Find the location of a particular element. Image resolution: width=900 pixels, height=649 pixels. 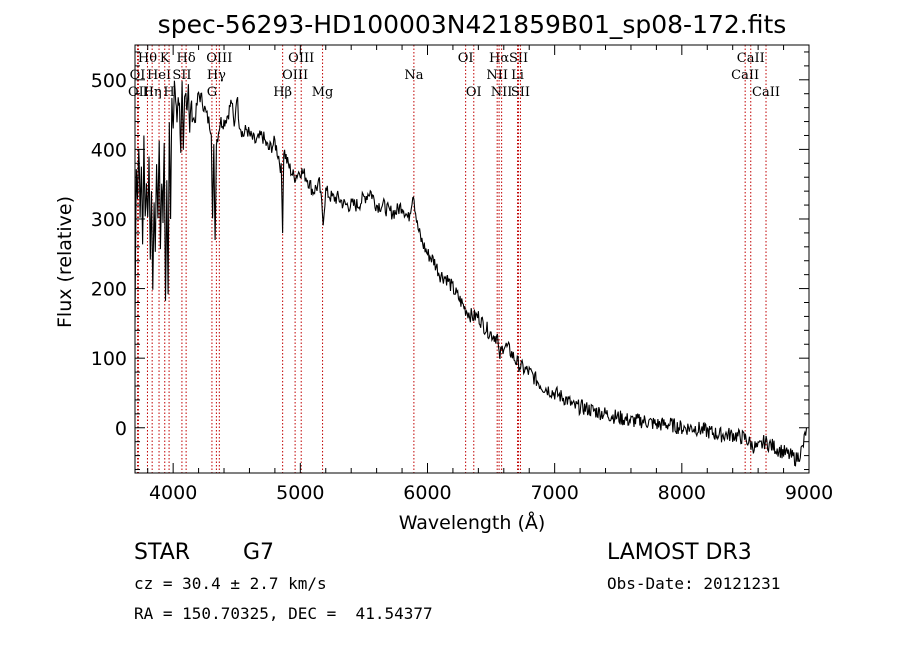

marker-label-15: Mg is located at coordinates (323, 92).